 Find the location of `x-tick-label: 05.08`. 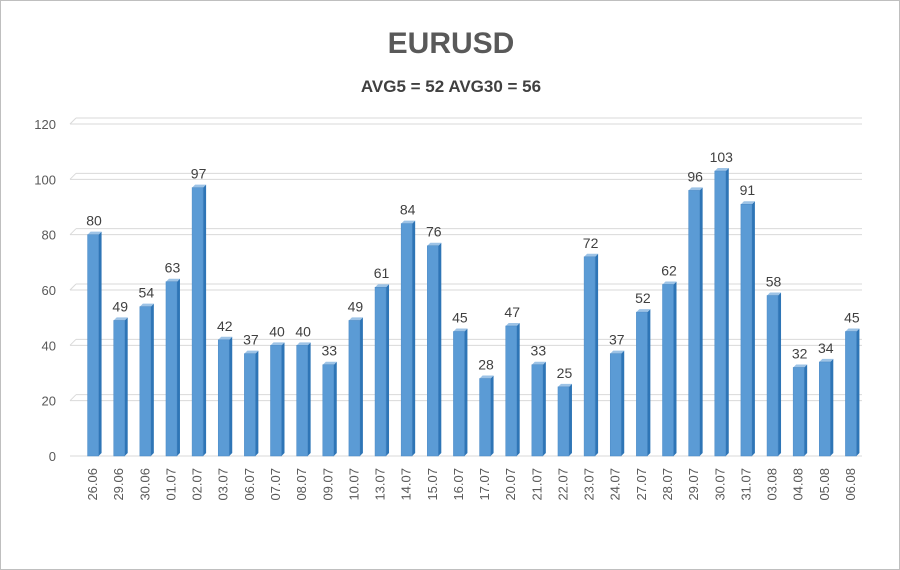

x-tick-label: 05.08 is located at coordinates (824, 484).